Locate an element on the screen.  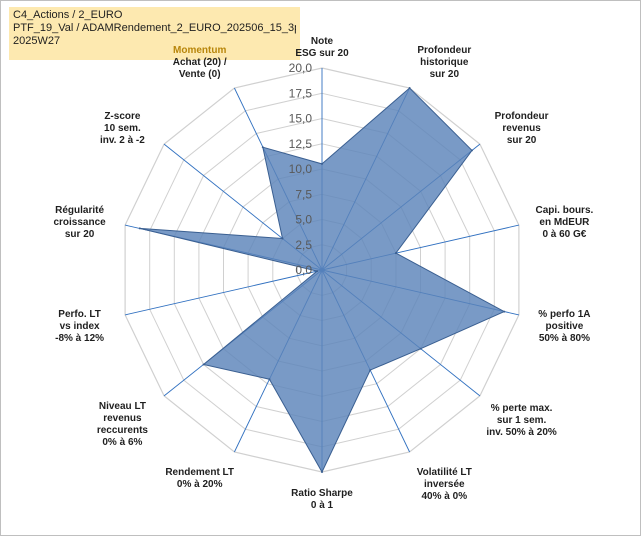
header-line-3: 2025W27 is located at coordinates (37, 41).